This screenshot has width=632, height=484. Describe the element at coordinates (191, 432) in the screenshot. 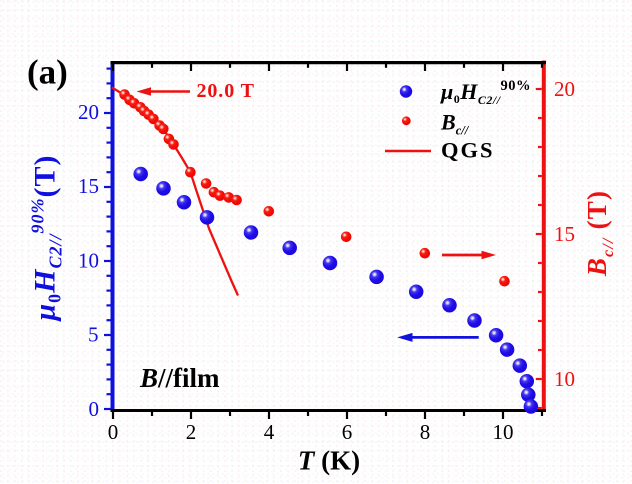

I see `svg-text: 2` at that location.